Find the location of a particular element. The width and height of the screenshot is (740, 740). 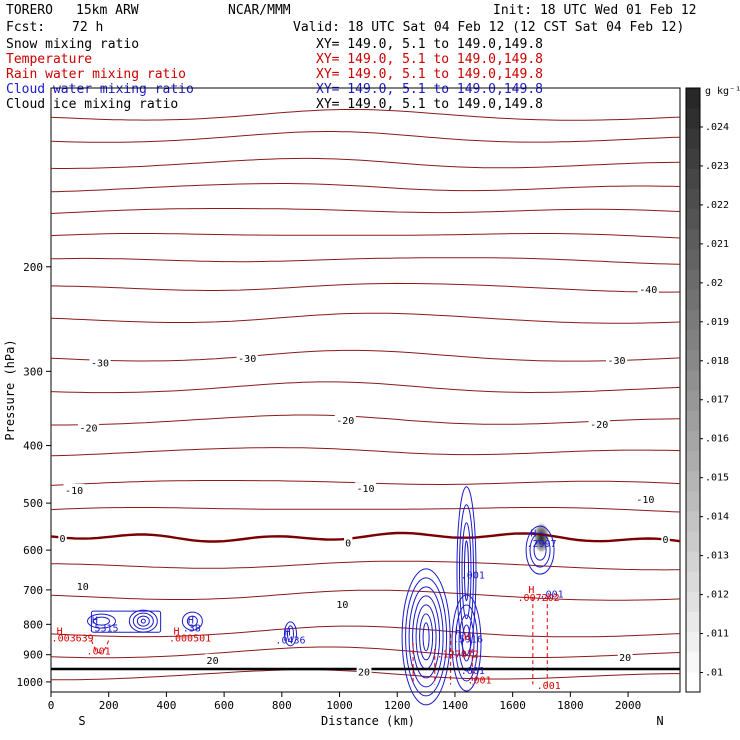

legend-label-cloud-ice: Cloud ice mixing ratio is located at coordinates (92, 104).